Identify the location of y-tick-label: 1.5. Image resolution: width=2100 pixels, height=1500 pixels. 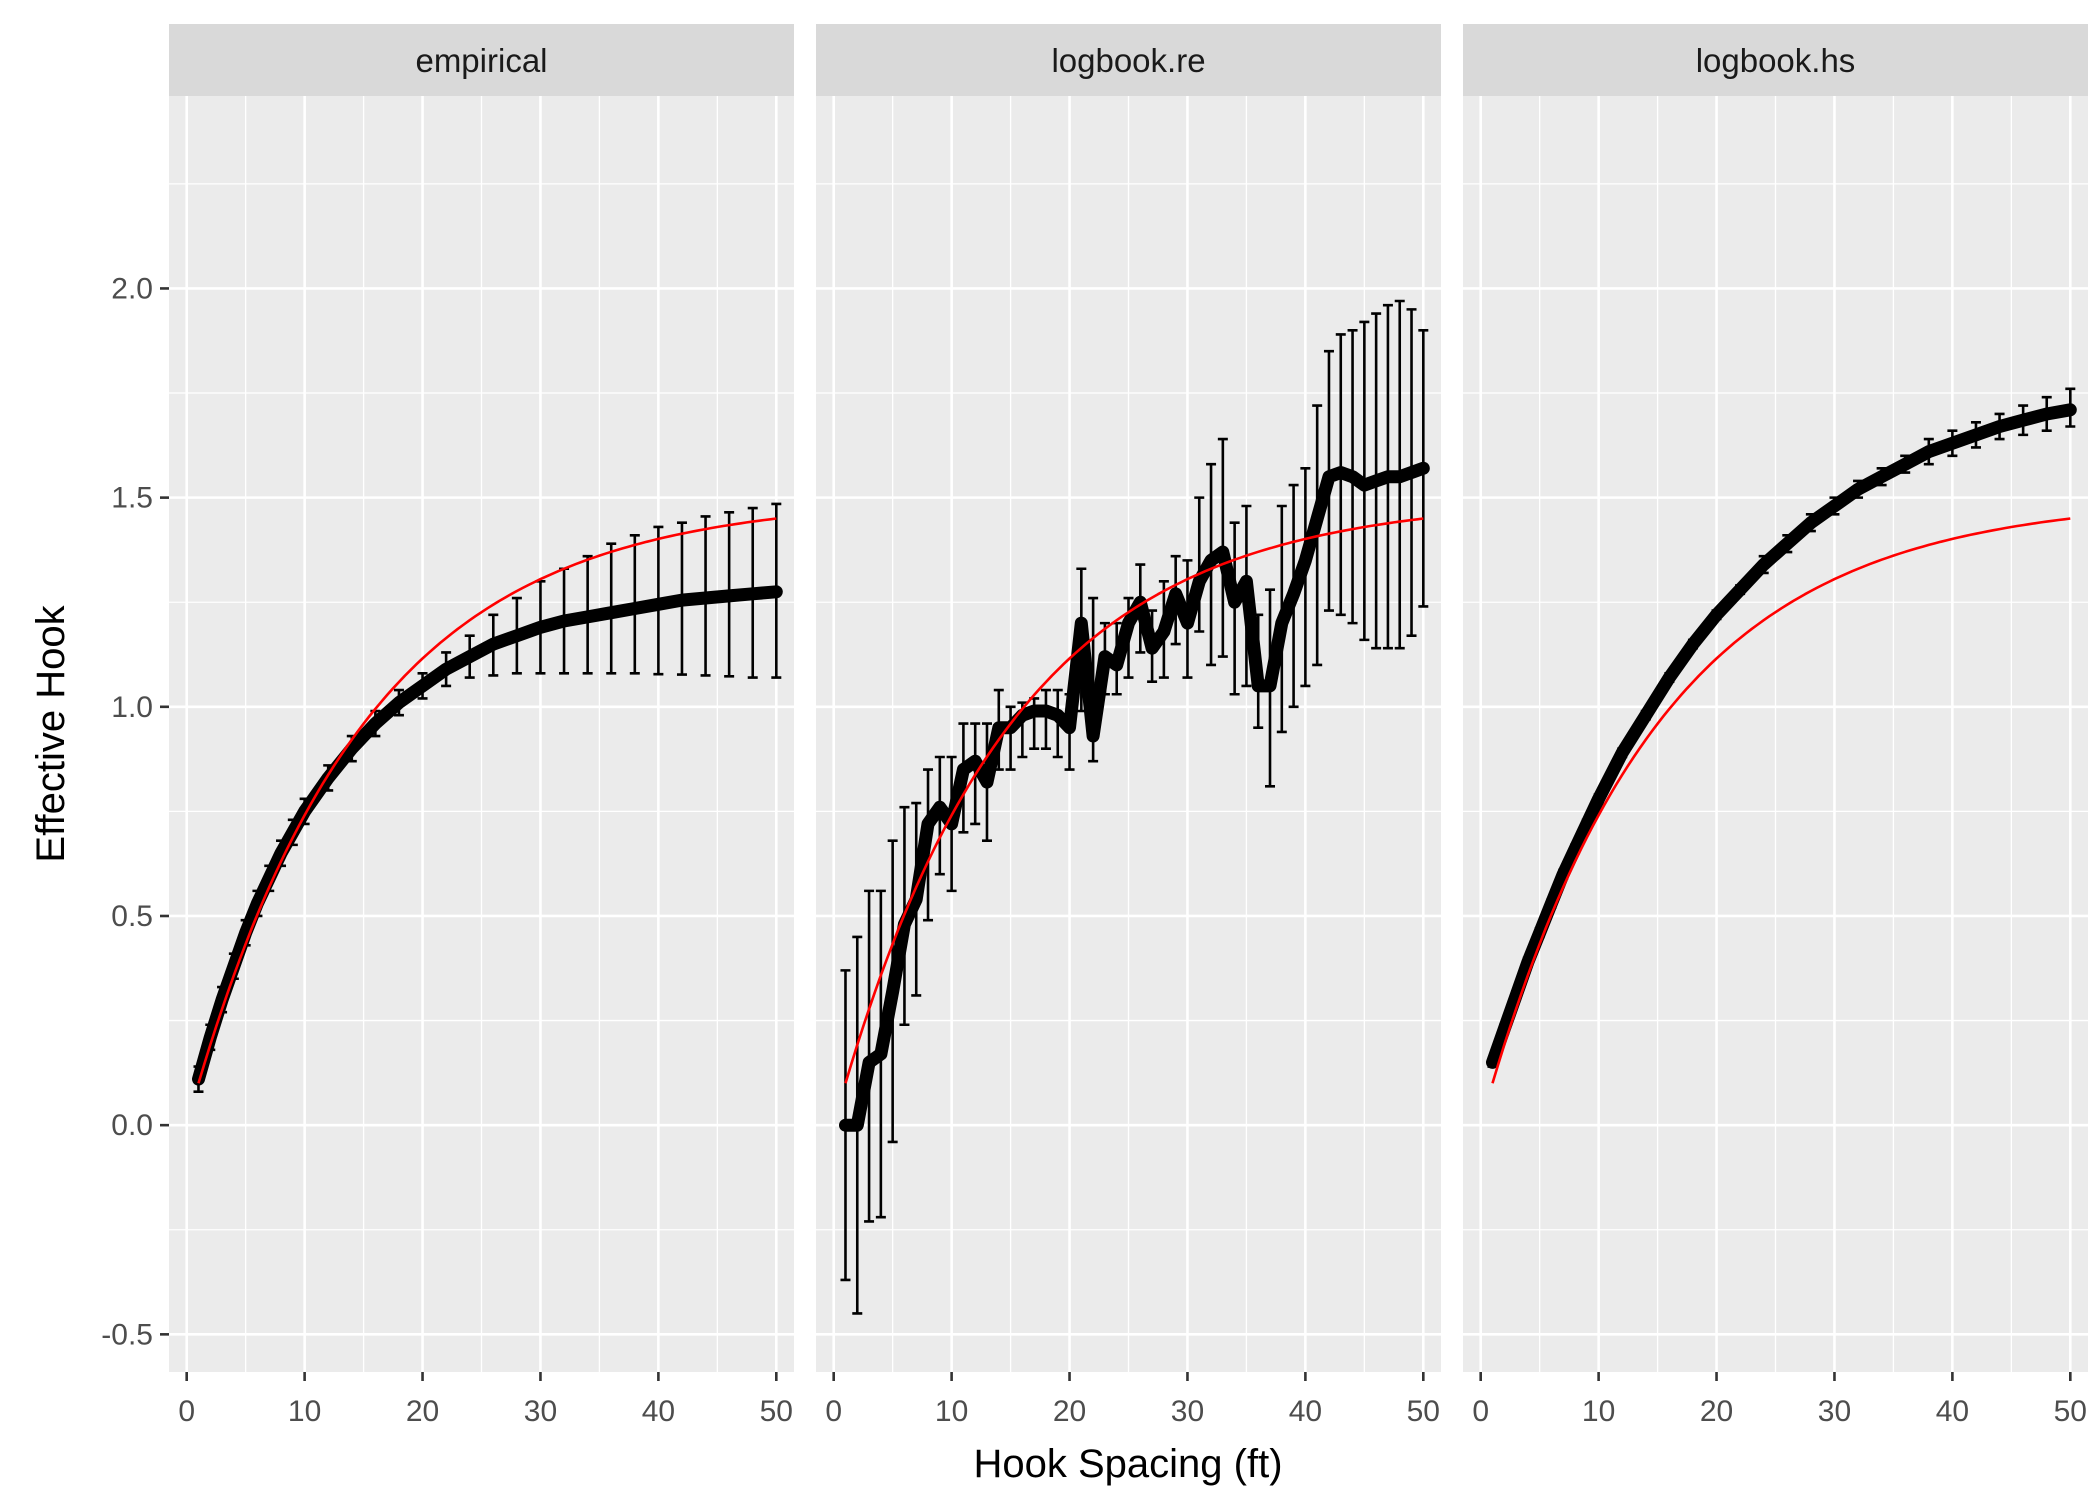
(132, 498).